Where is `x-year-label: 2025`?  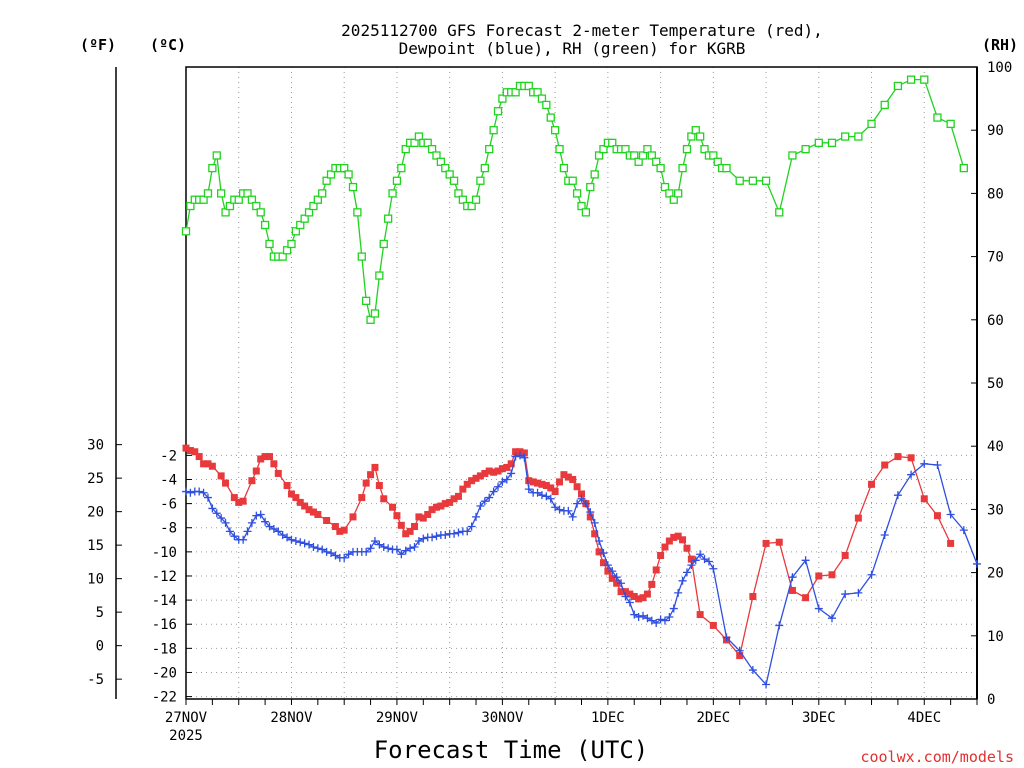
x-year-label: 2025 is located at coordinates (186, 736).